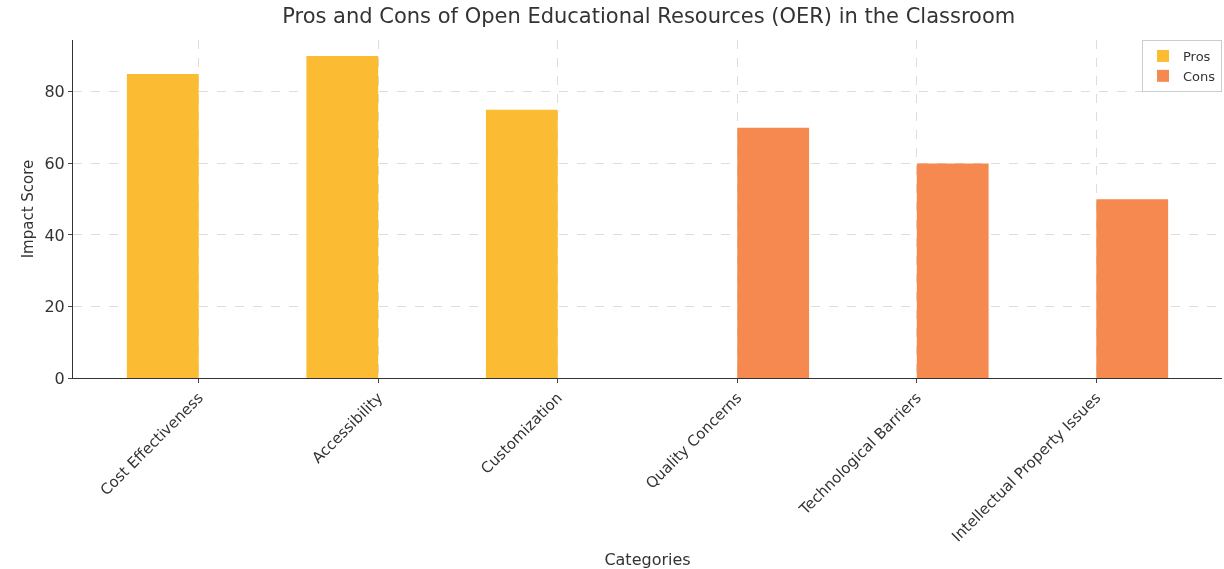 The height and width of the screenshot is (569, 1224). I want to click on y-axis-title: Impact Score, so click(28, 209).